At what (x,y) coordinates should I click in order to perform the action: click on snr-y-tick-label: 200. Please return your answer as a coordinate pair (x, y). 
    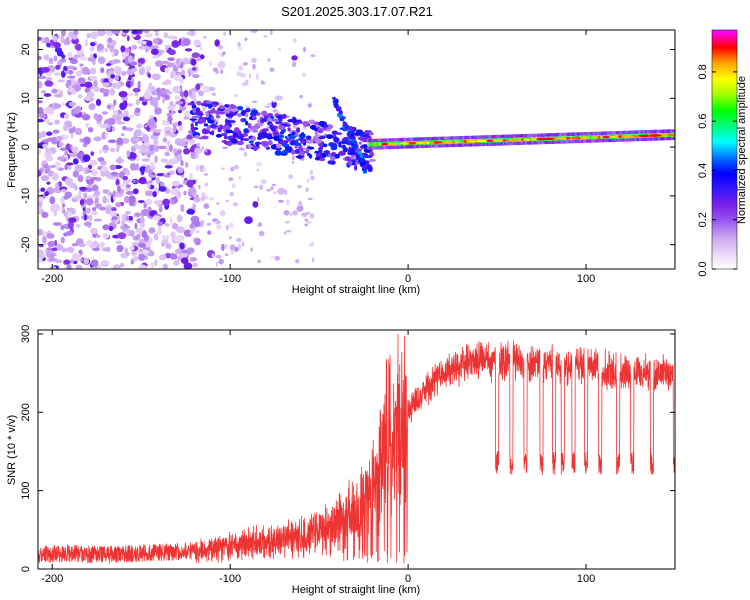
    Looking at the image, I should click on (26, 412).